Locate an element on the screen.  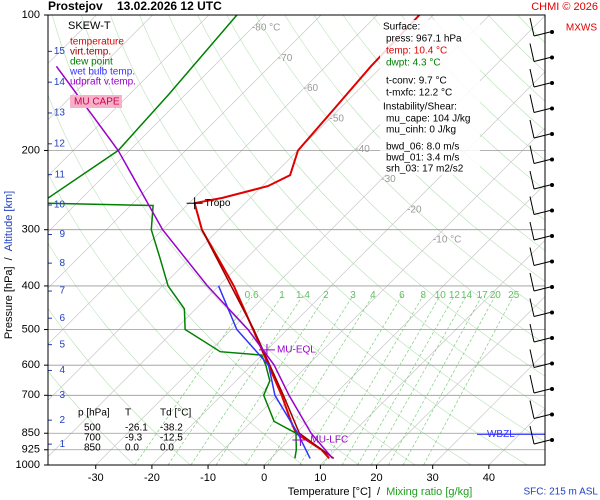
altitude-tick-label: 12 is located at coordinates (60, 143).